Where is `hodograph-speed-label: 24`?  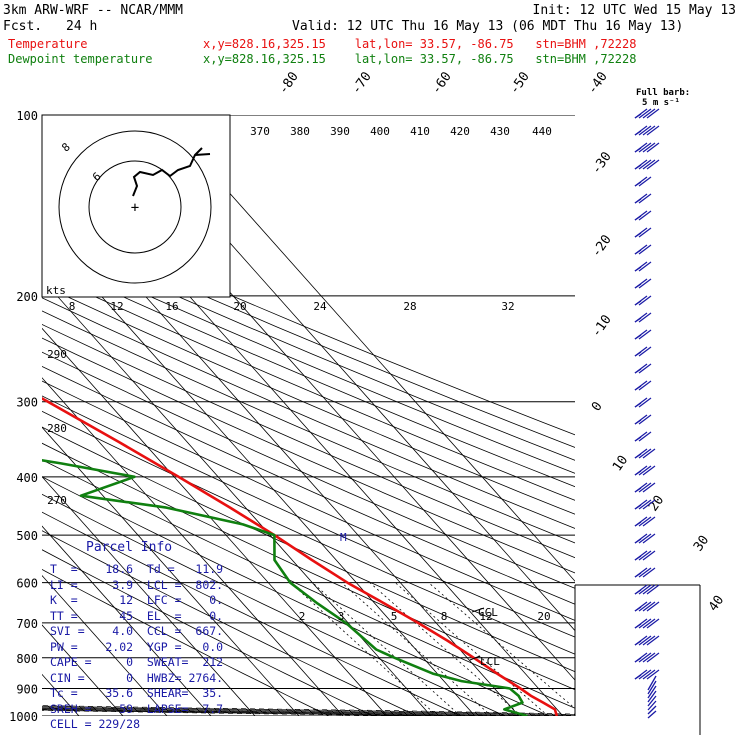 hodograph-speed-label: 24 is located at coordinates (320, 306).